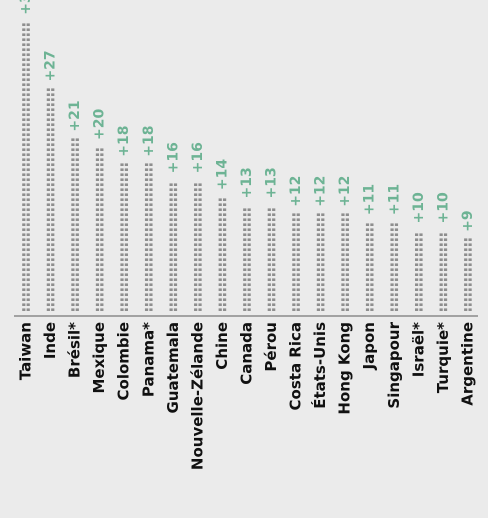  Describe the element at coordinates (148, 359) in the screenshot. I see `category-label: Panama*` at that location.